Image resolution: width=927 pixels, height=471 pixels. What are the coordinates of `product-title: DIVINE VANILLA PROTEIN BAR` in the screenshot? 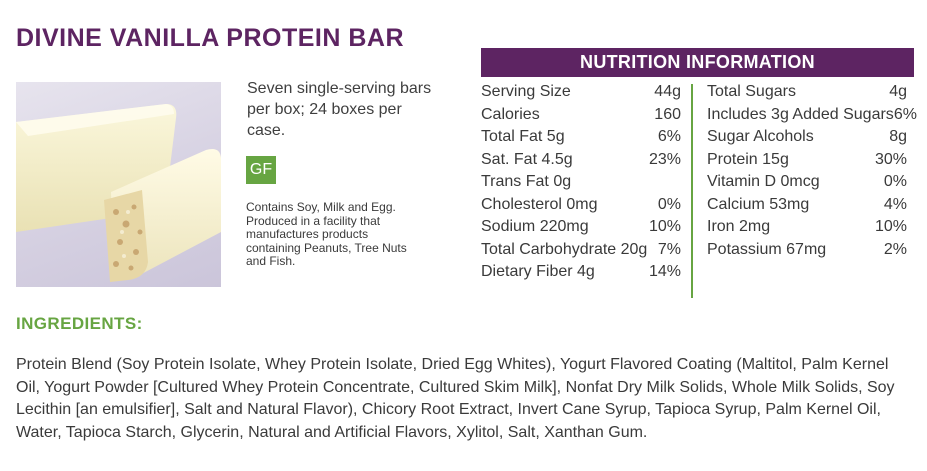 It's located at (210, 38).